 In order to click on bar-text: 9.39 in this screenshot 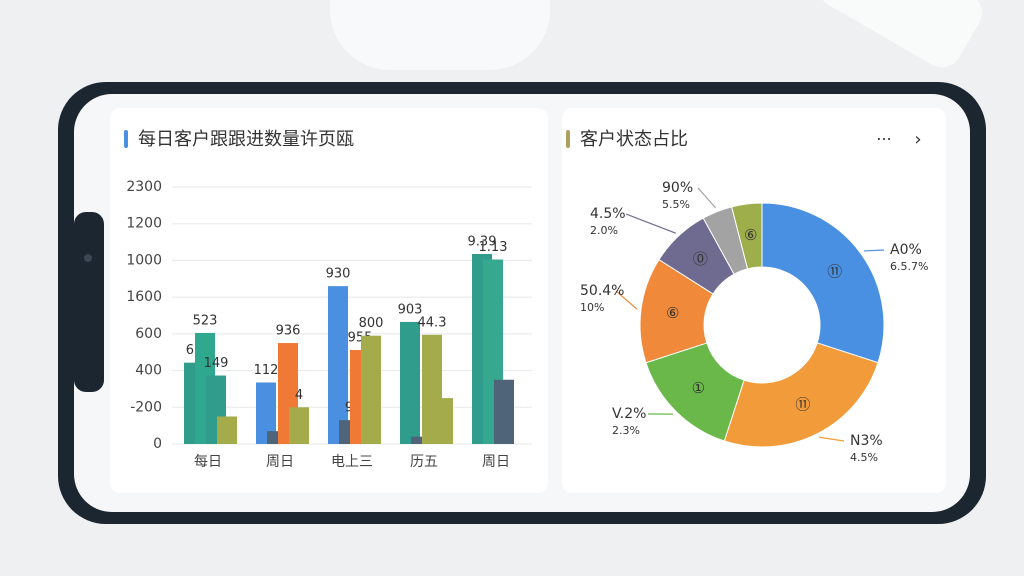, I will do `click(482, 242)`.